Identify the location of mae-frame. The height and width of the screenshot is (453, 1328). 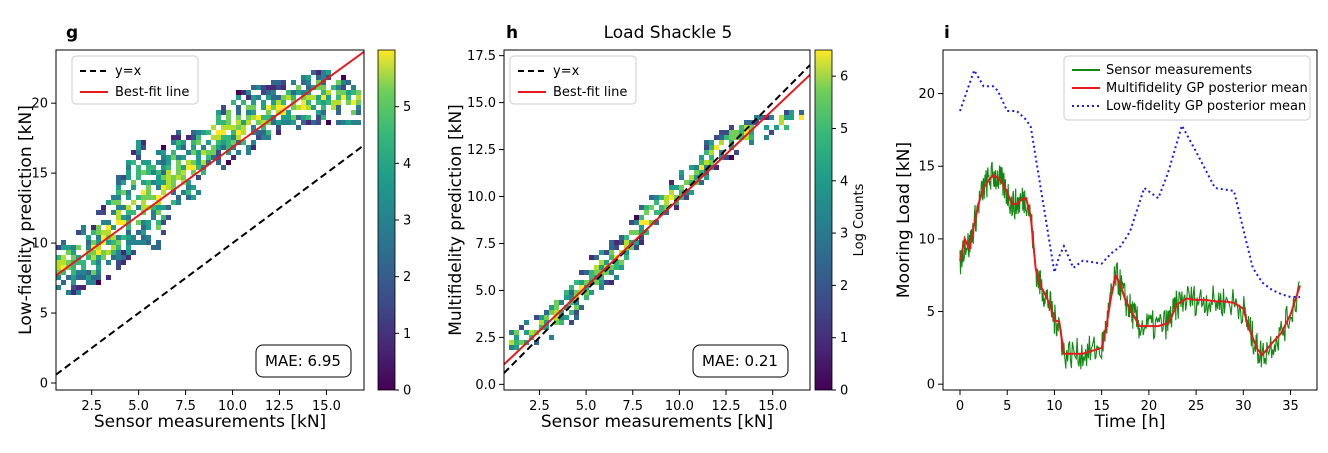
(303, 361).